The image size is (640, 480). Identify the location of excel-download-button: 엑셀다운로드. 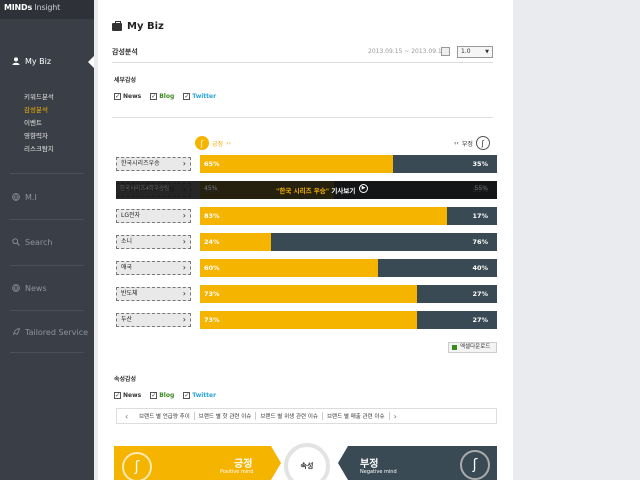
(472, 347).